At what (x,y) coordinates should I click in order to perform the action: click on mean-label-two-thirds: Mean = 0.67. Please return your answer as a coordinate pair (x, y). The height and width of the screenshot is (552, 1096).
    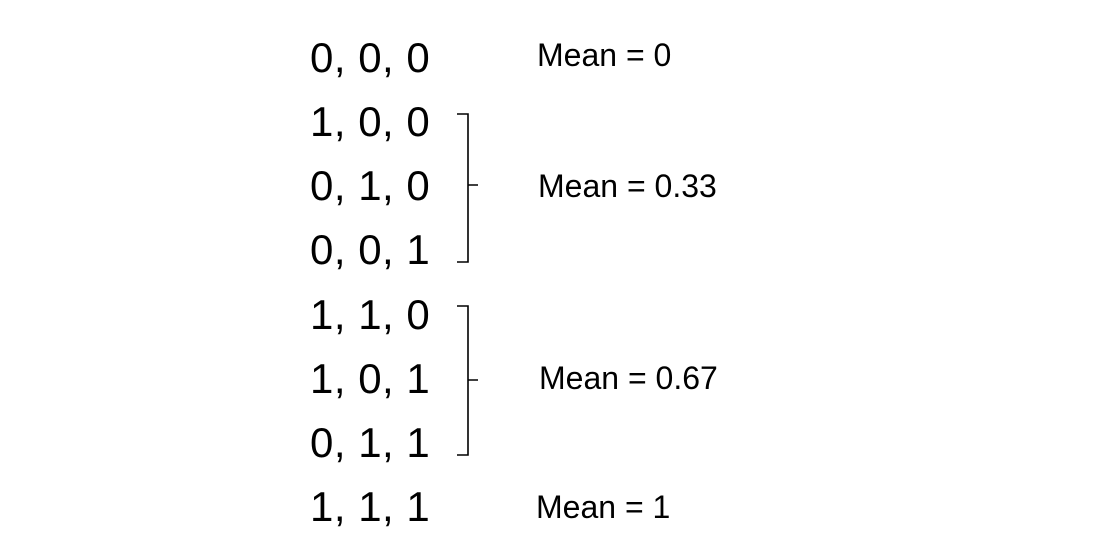
    Looking at the image, I should click on (628, 378).